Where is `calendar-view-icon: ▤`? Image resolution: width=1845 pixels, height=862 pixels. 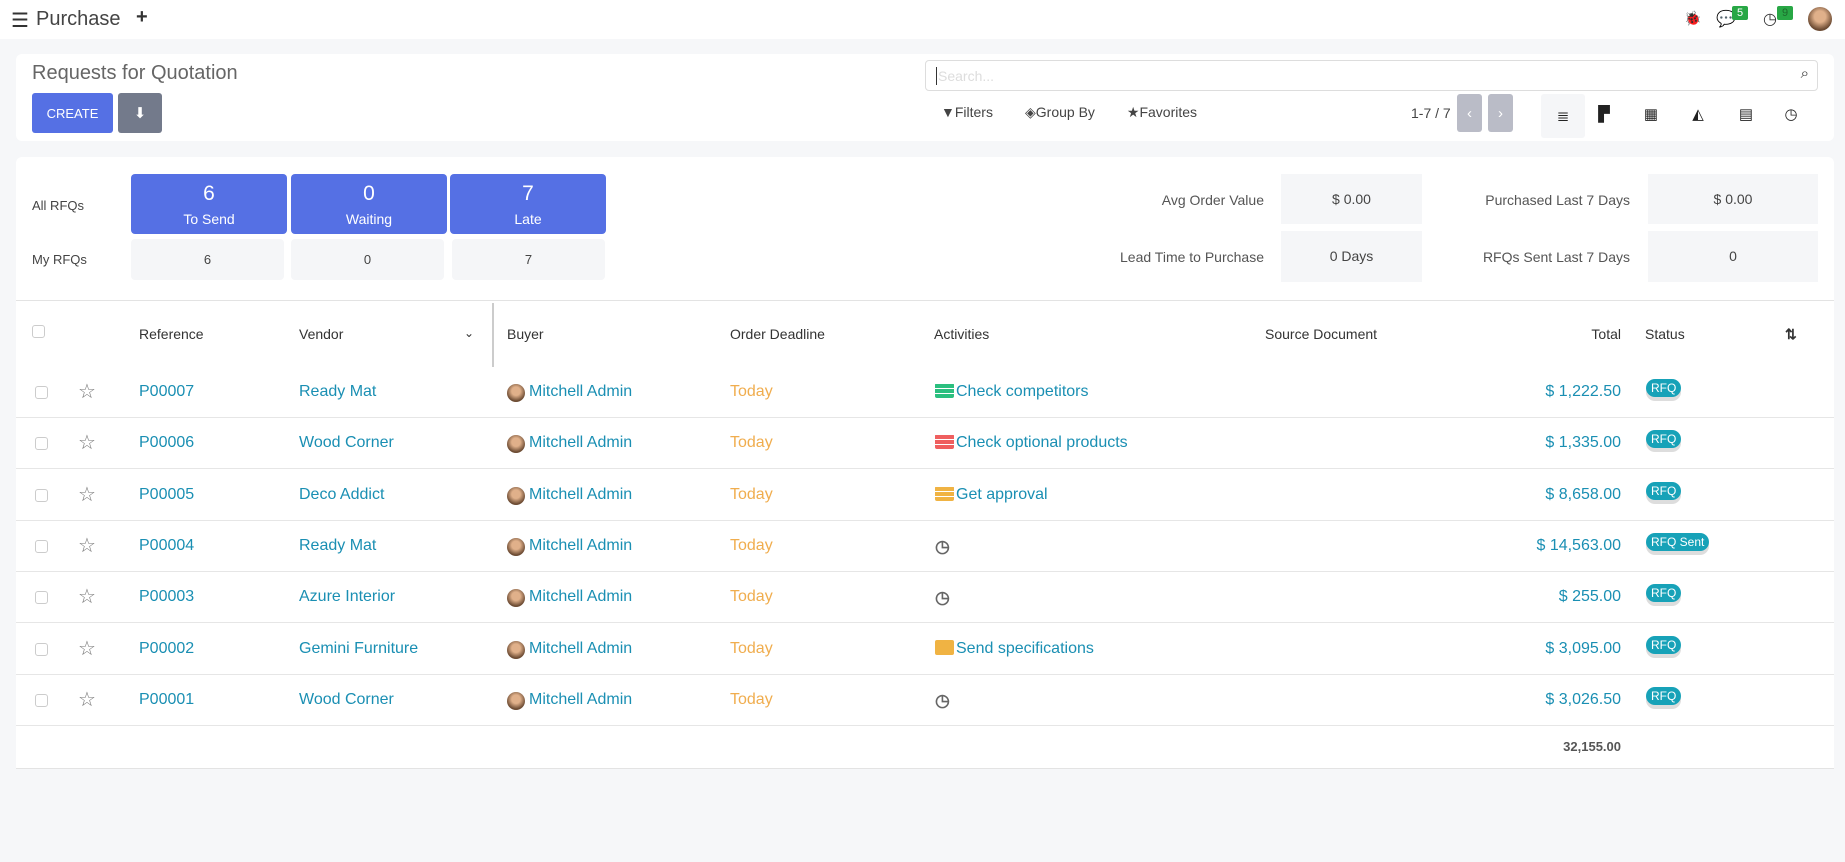 calendar-view-icon: ▤ is located at coordinates (1746, 114).